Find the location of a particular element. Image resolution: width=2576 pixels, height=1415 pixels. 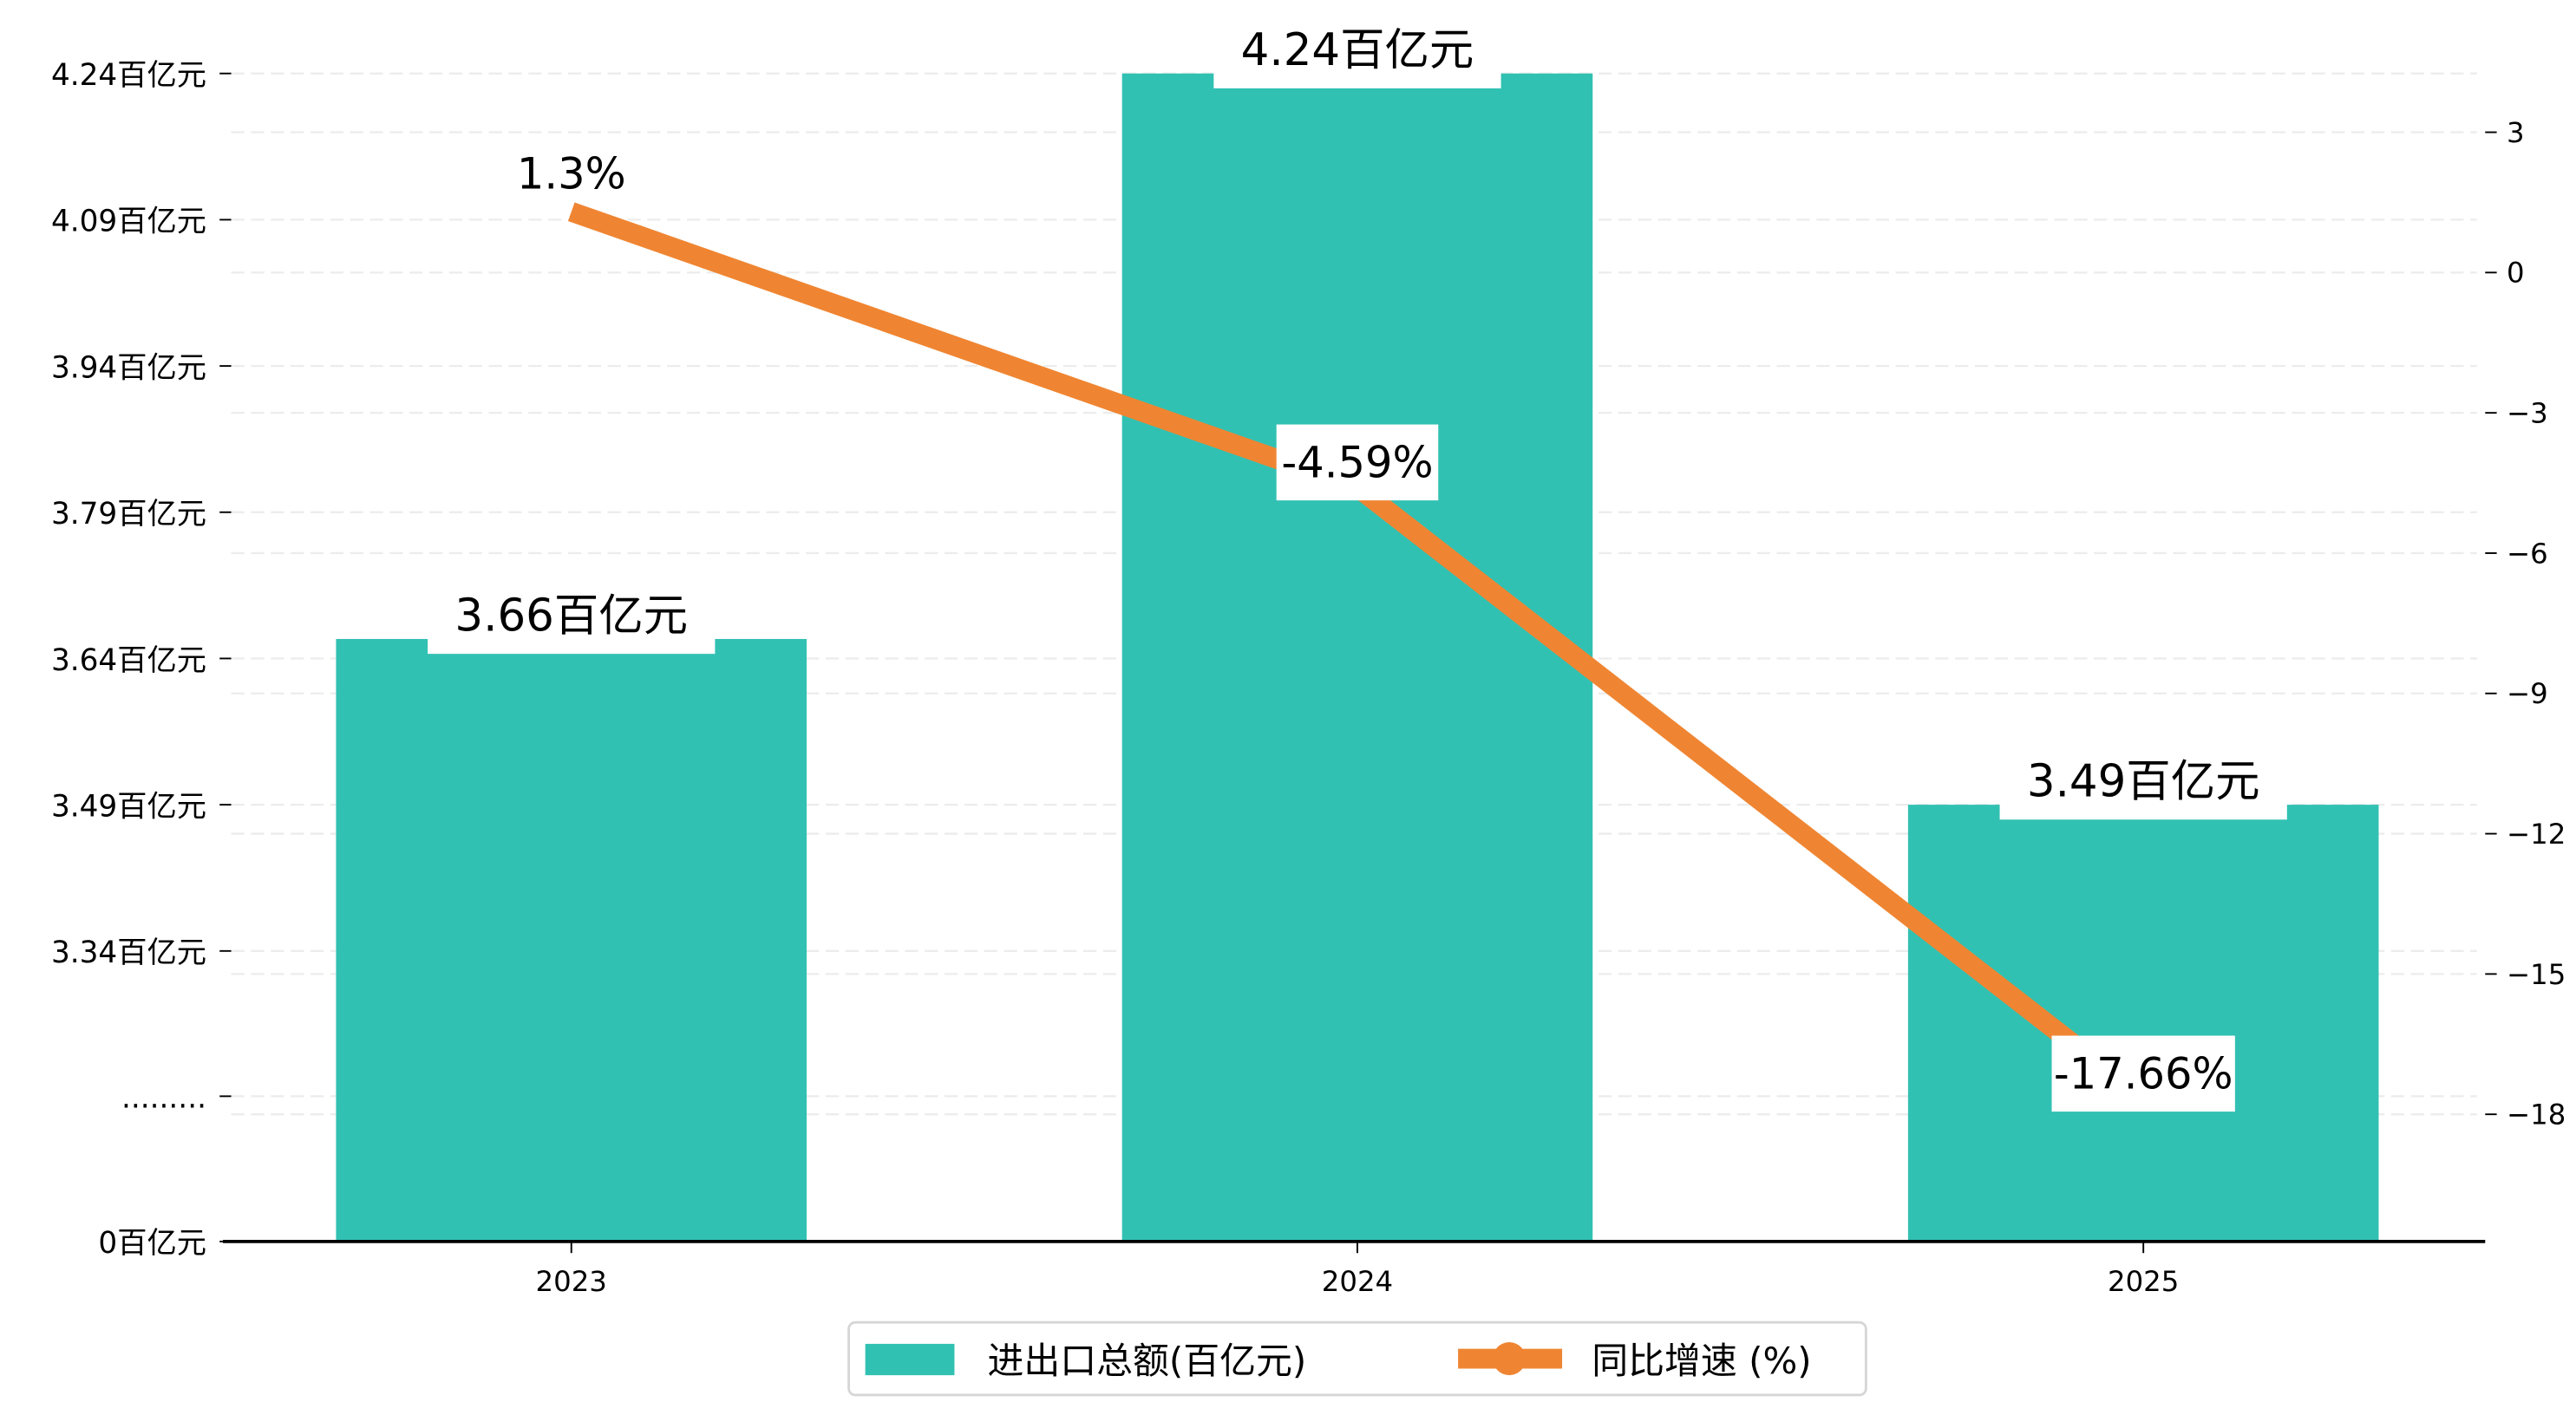

right-axis-tick-label: 3 is located at coordinates (2516, 132).